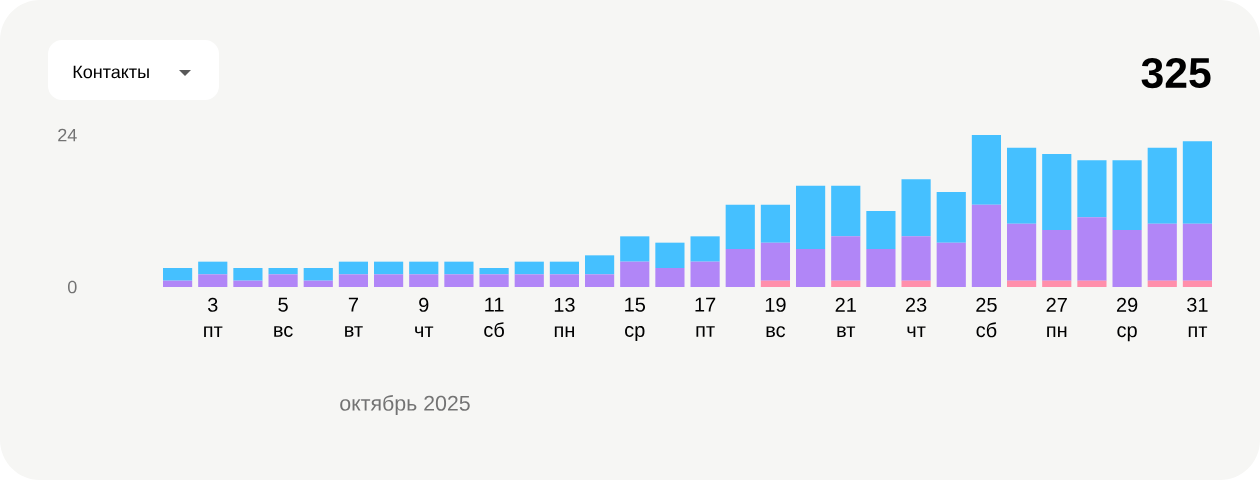 This screenshot has width=1260, height=480. I want to click on x-tick-label: 23 чт, so click(916, 317).